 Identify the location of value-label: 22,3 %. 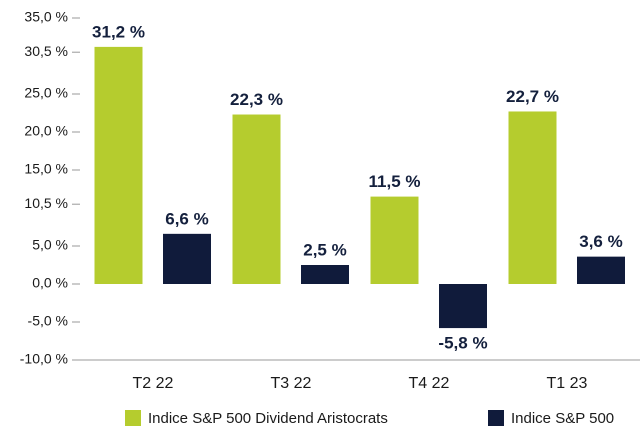
(256, 99).